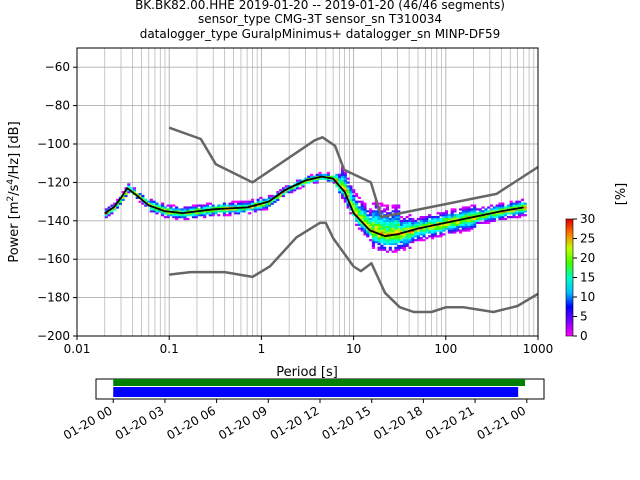 The width and height of the screenshot is (640, 480). I want to click on colorbar-tick-label: 5, so click(584, 317).